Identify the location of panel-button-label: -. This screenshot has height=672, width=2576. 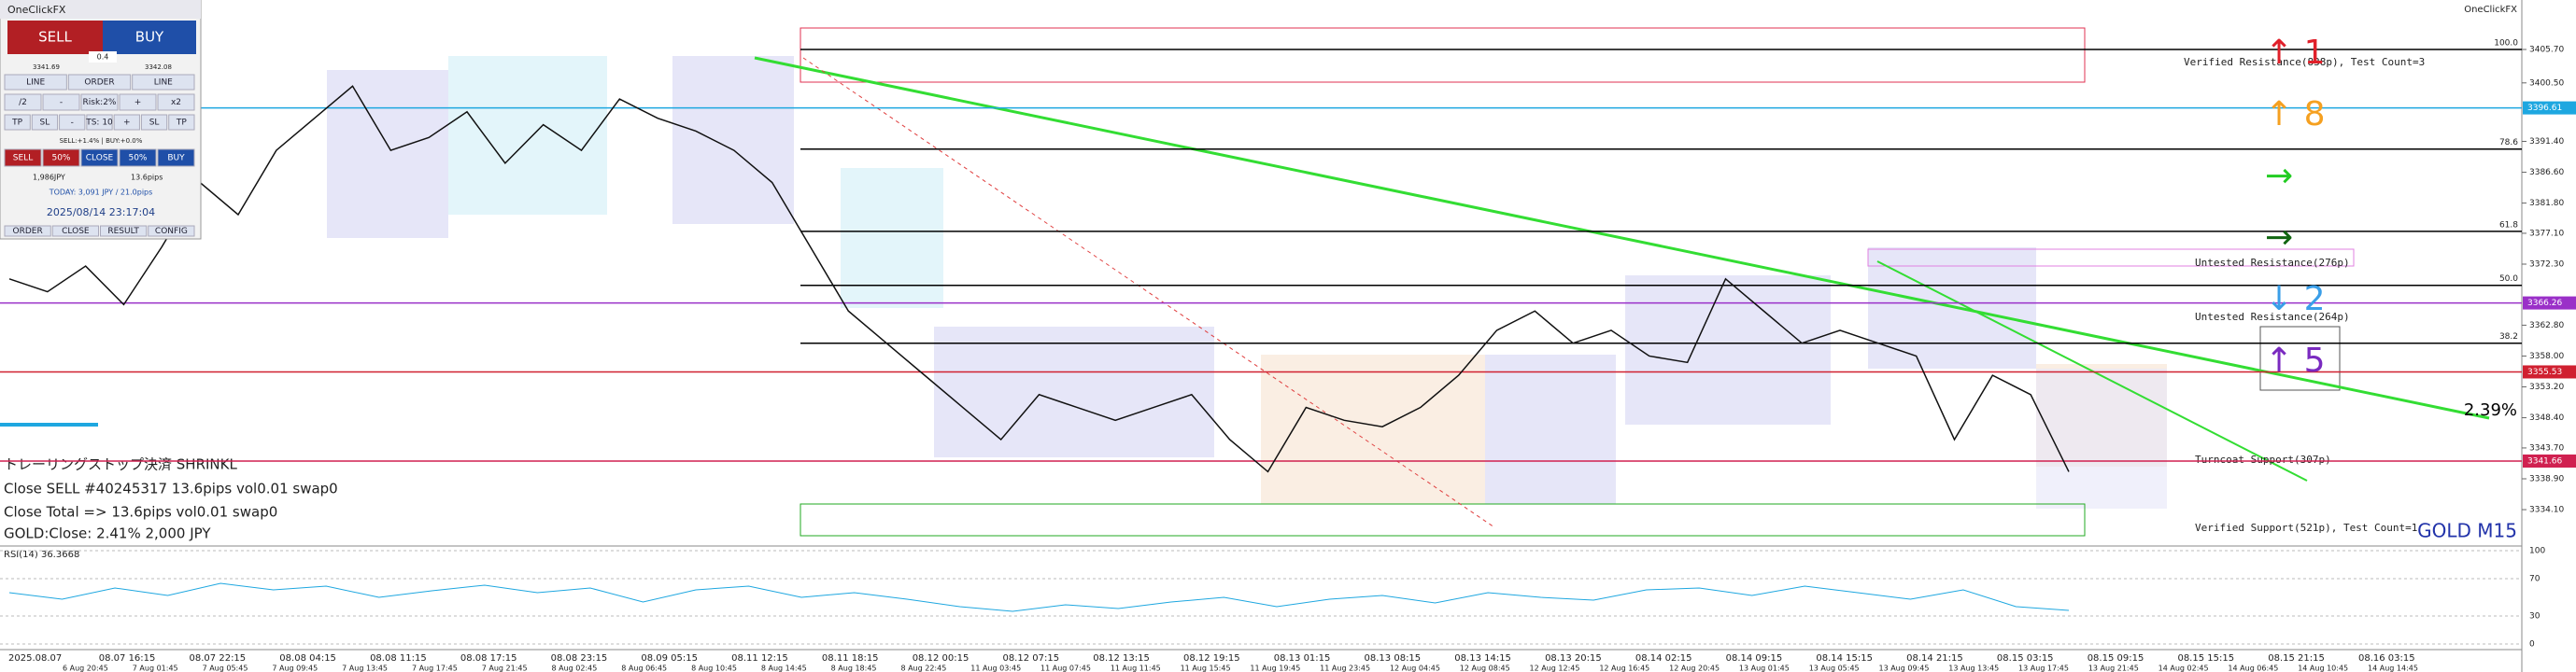
(72, 123).